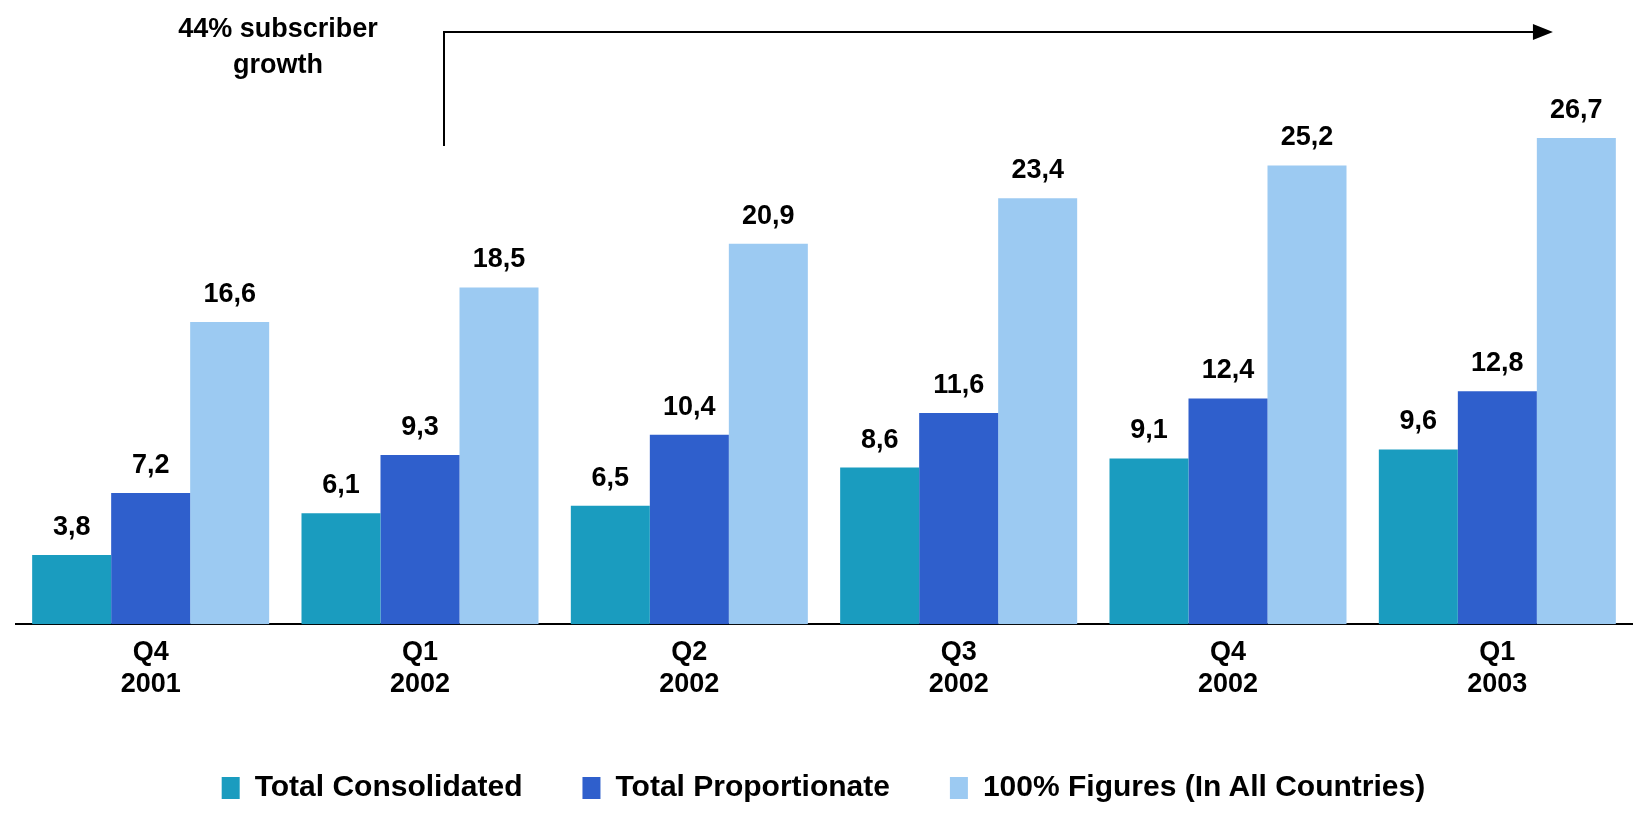 This screenshot has width=1648, height=821. I want to click on text: 44% subscriber growth, so click(278, 45).